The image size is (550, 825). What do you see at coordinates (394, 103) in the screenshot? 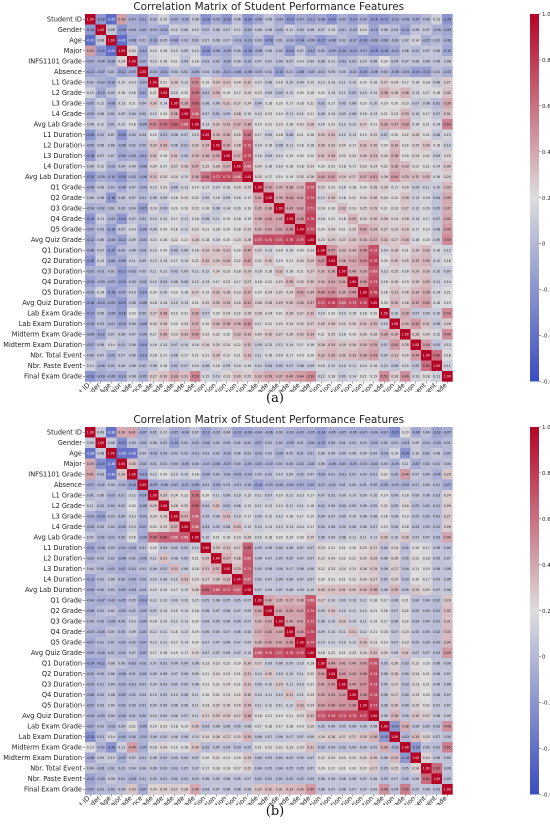
I see `cell-value-label: 0.20` at bounding box center [394, 103].